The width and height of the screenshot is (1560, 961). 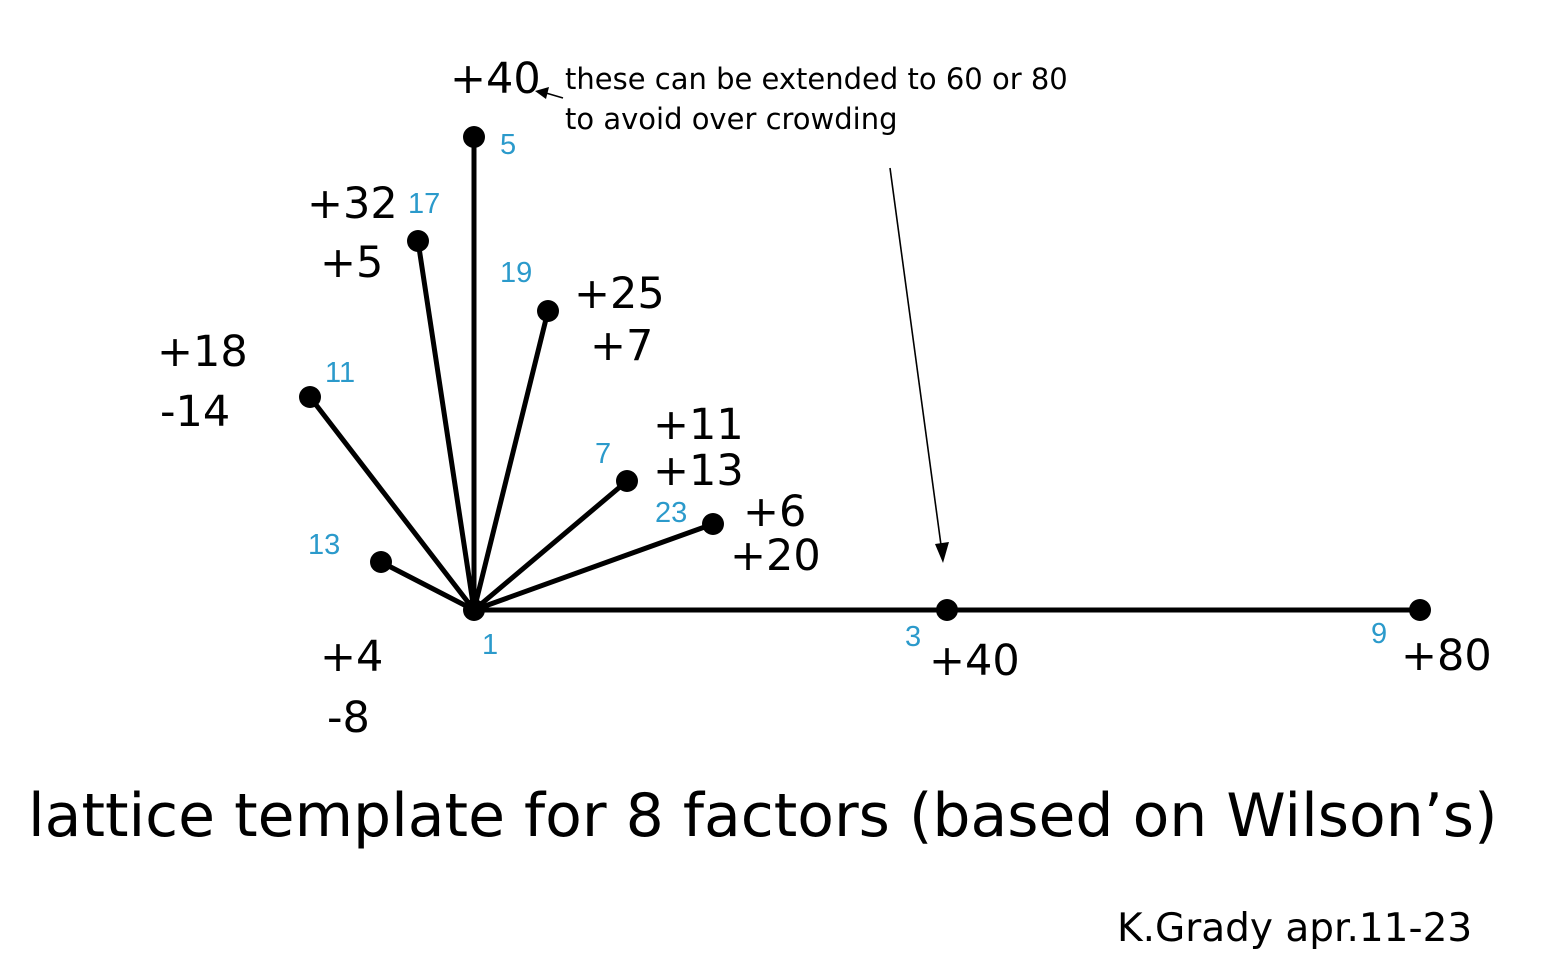 I want to click on coord-3: +40, so click(x=974, y=661).